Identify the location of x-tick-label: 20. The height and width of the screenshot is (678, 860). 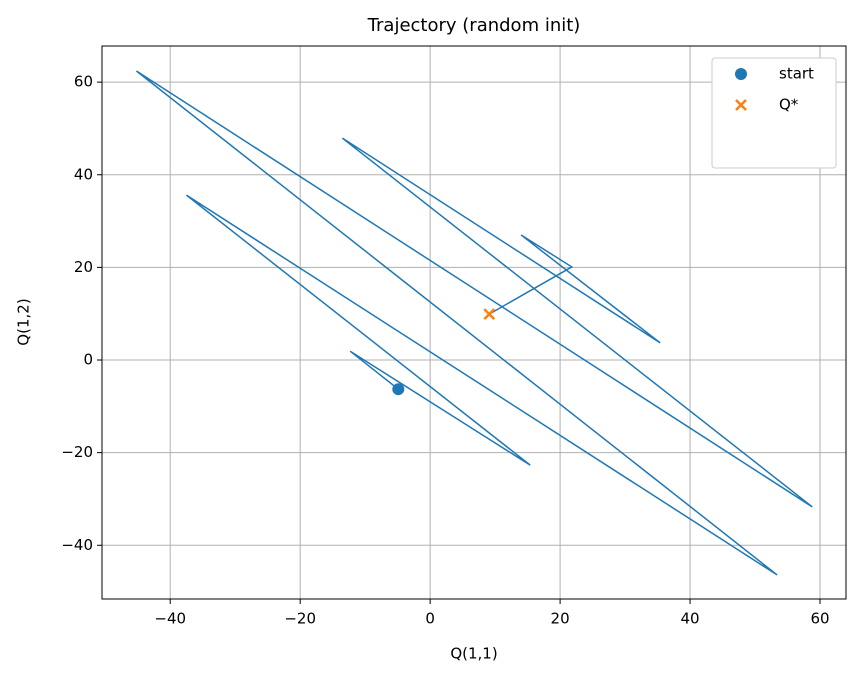
(560, 619).